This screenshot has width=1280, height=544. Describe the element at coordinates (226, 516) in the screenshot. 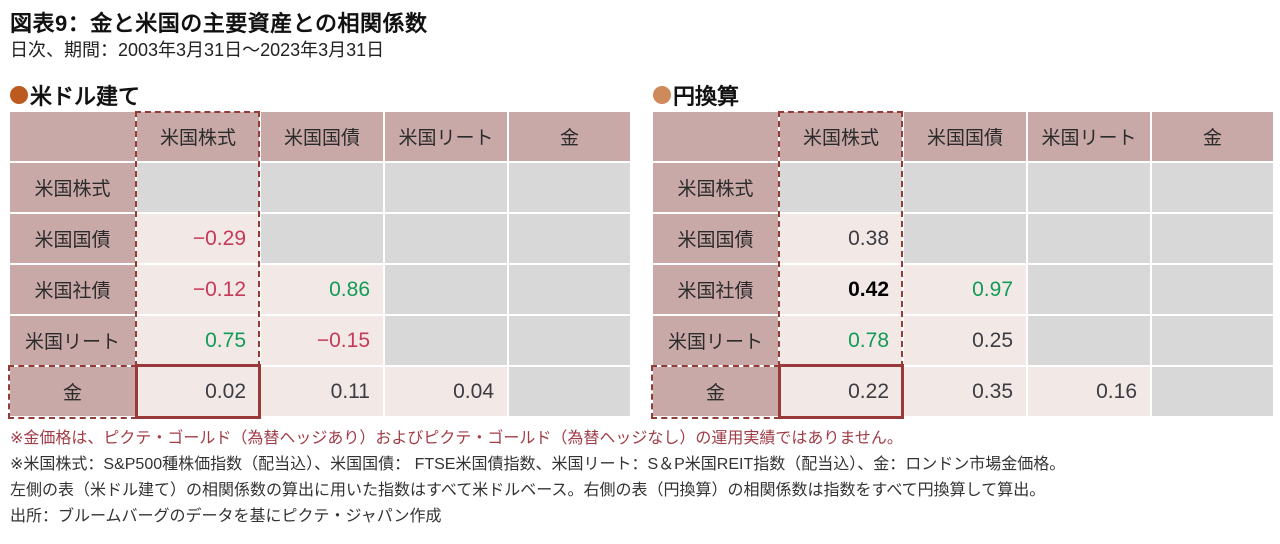

I see `footnote-line: 出所：ブルームバーグのデータを基にピクテ・ジャパン作成` at that location.